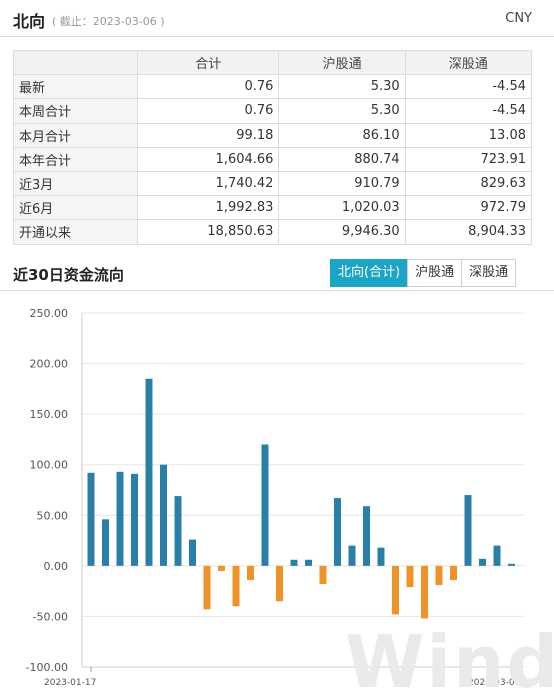 This screenshot has height=700, width=554. Describe the element at coordinates (468, 183) in the screenshot. I see `cell-shenzhen: 829.63` at that location.